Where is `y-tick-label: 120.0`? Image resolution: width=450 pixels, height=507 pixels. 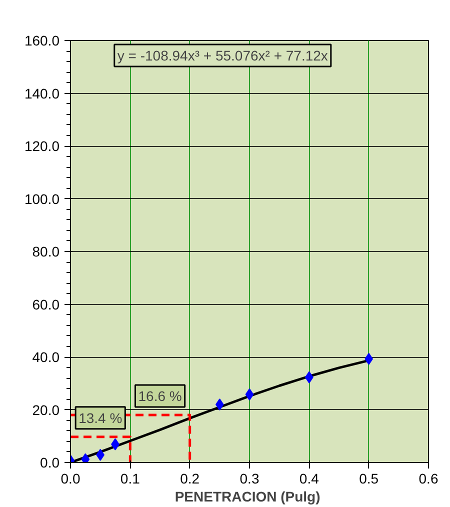 y-tick-label: 120.0 is located at coordinates (42, 146).